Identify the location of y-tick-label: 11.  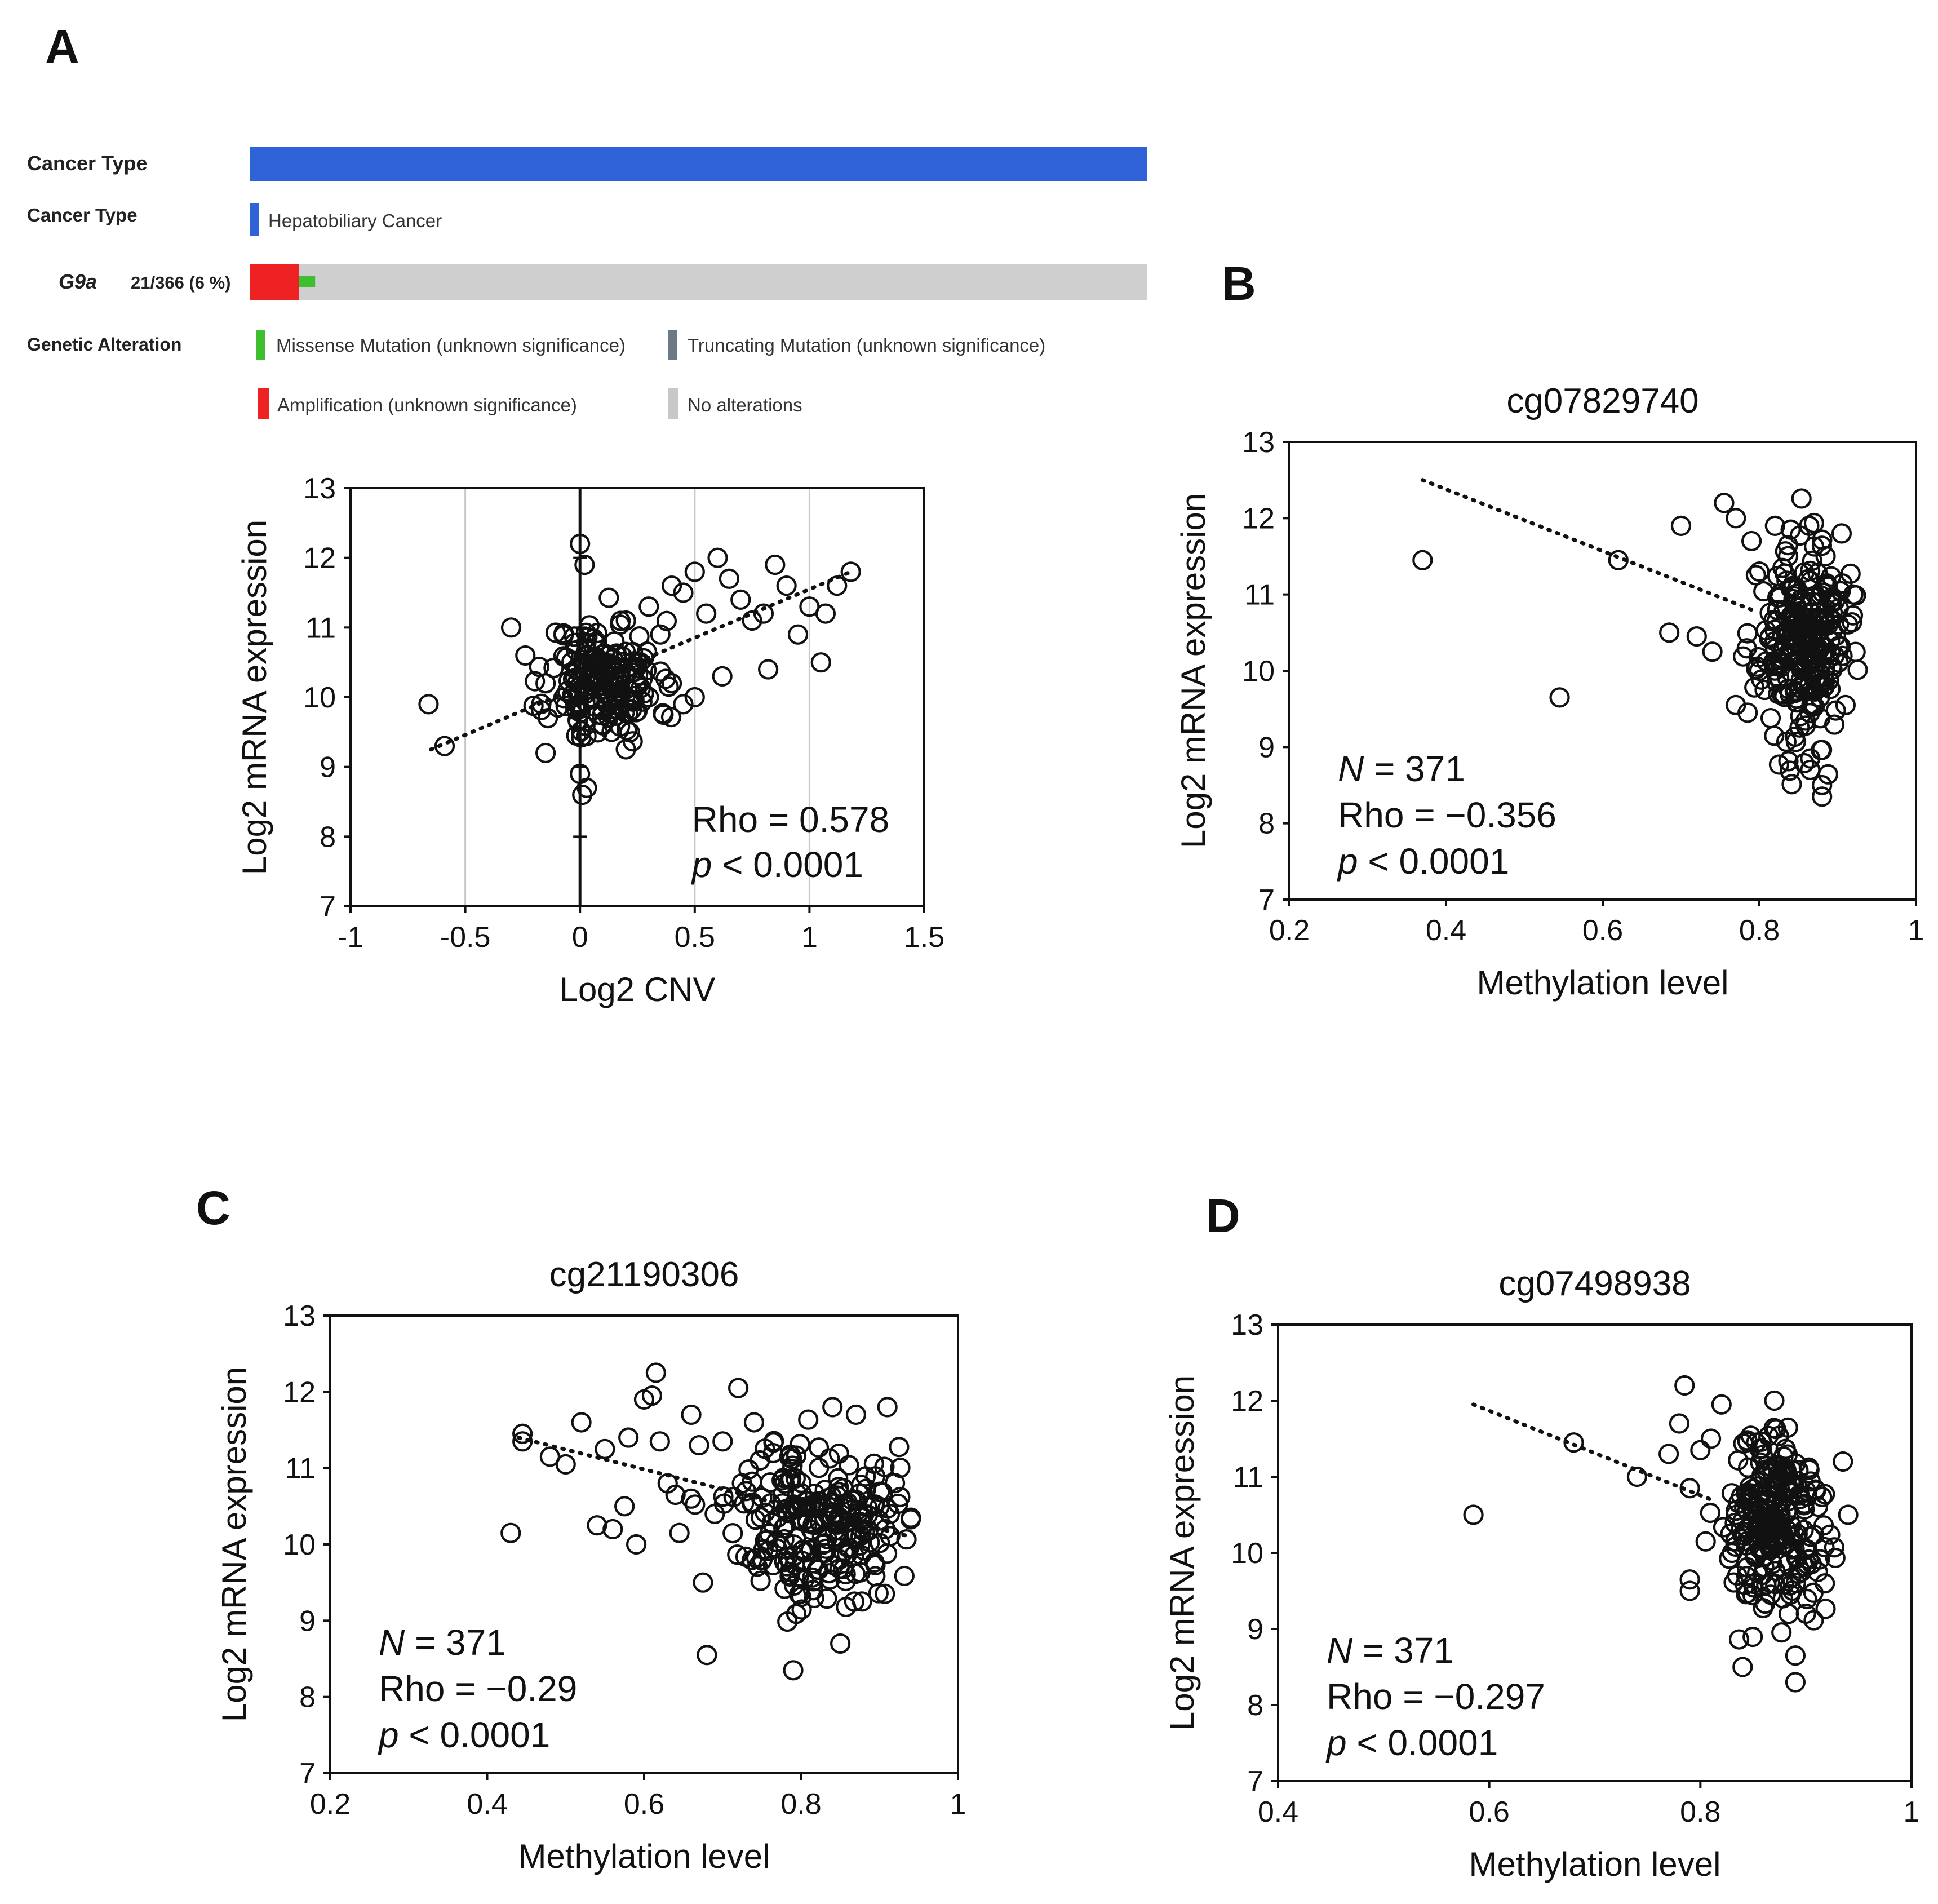
(320, 628).